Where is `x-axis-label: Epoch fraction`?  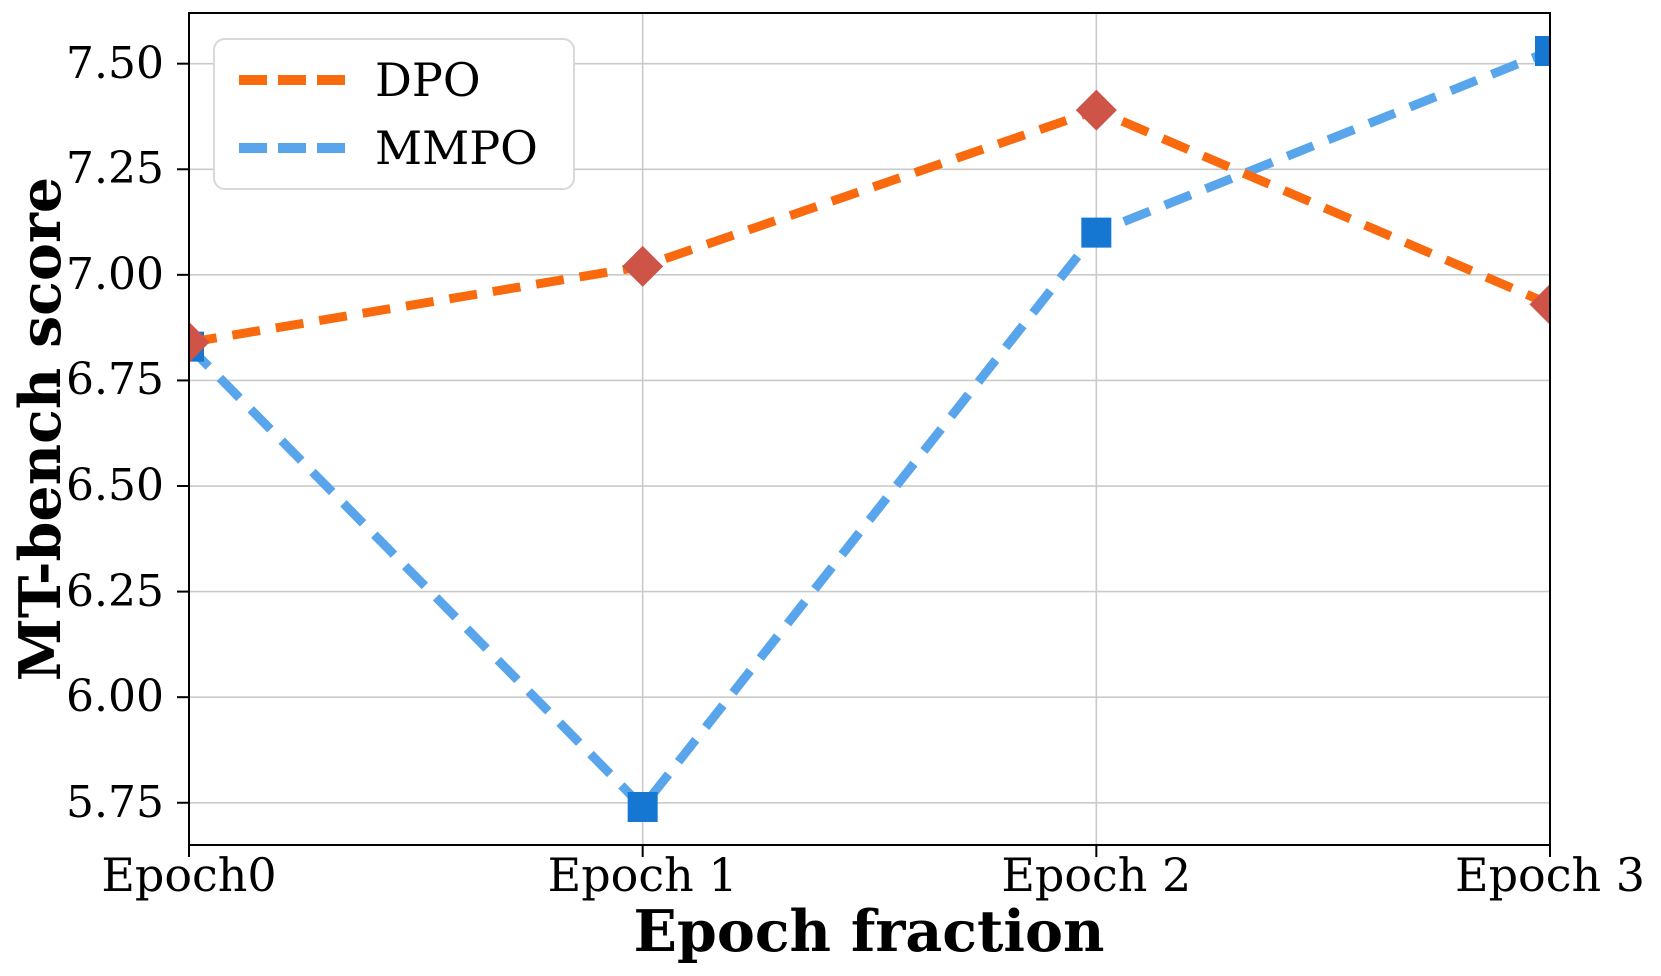 x-axis-label: Epoch fraction is located at coordinates (869, 931).